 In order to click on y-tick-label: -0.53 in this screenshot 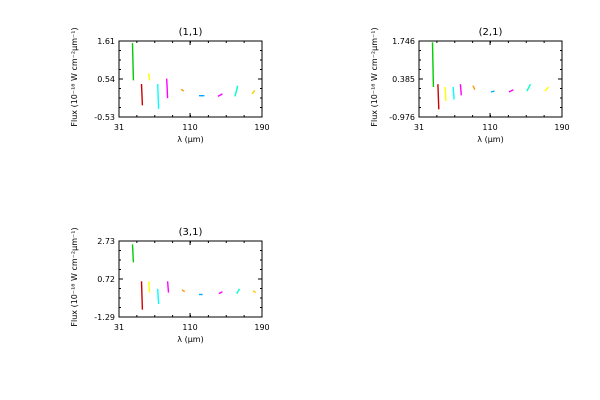, I will do `click(104, 117)`.